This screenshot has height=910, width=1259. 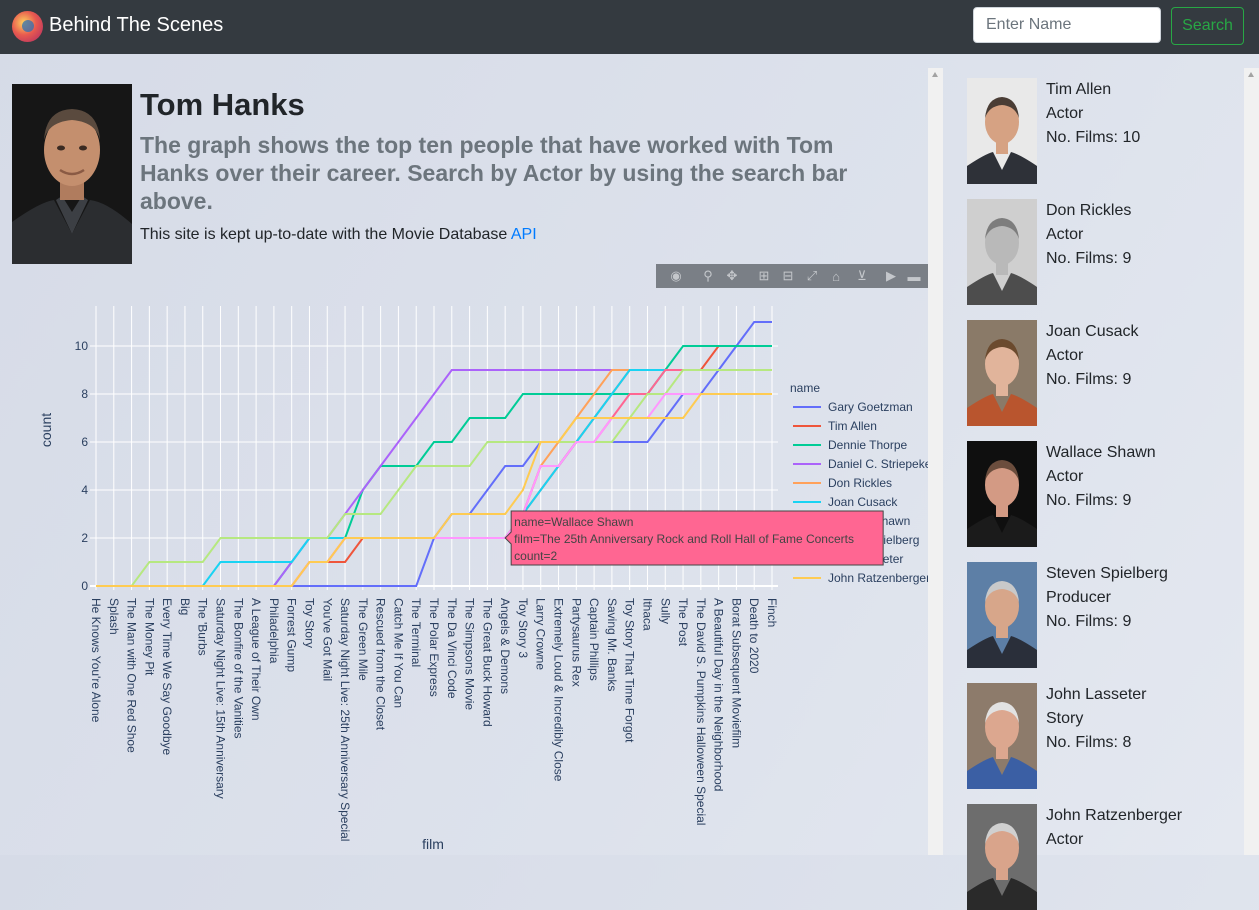 I want to click on collaborator-card: Steven Spielberg Producer No. Films: 9, so click(x=1102, y=615).